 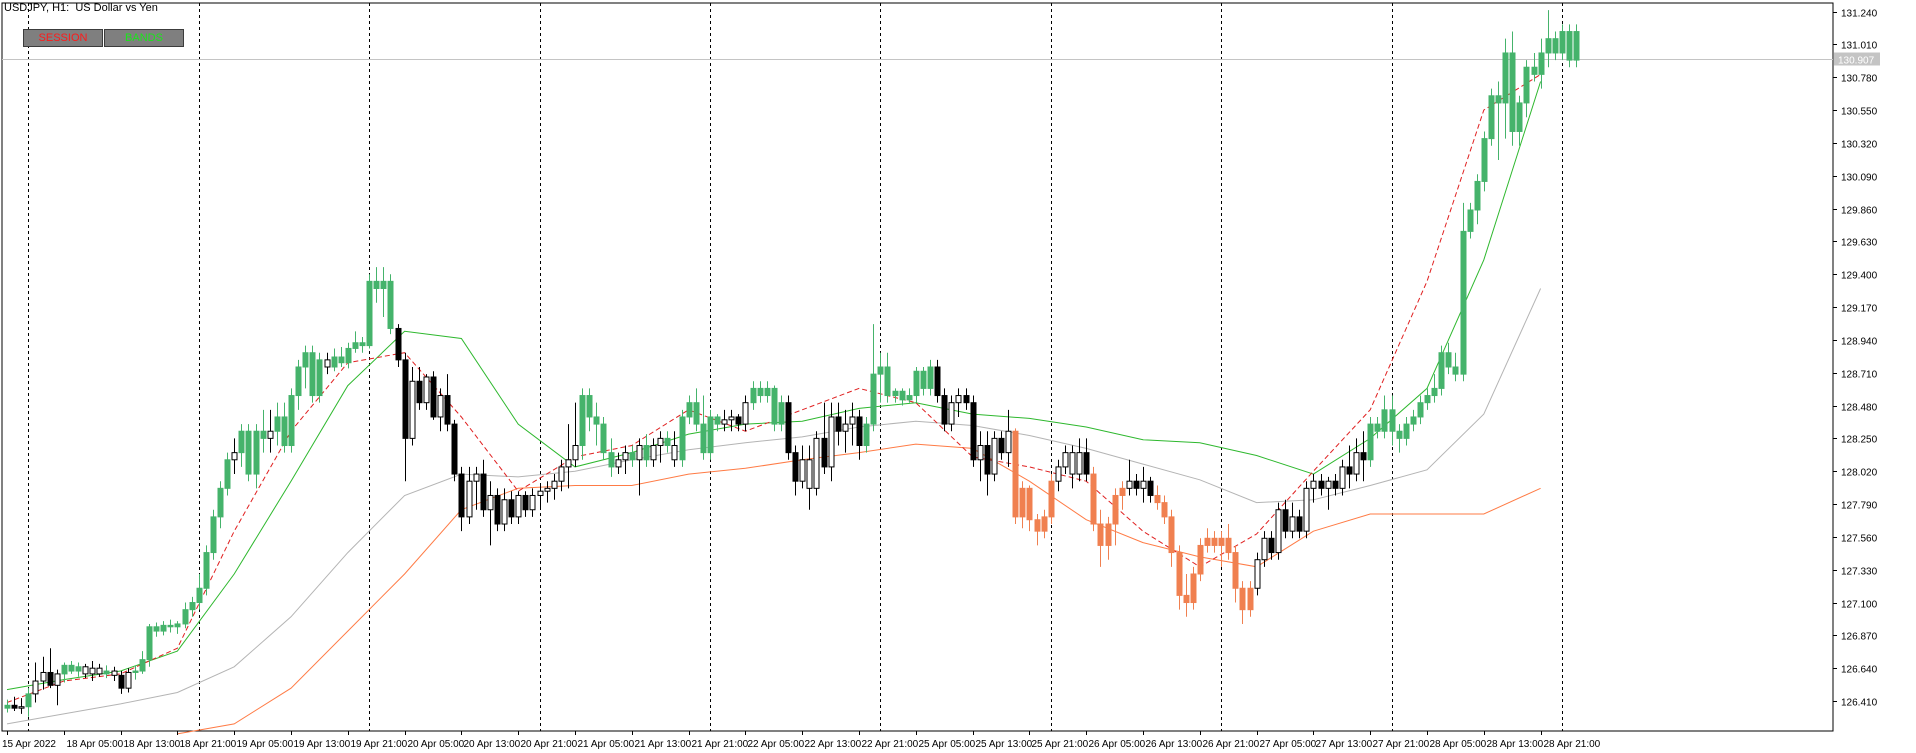 What do you see at coordinates (549, 744) in the screenshot?
I see `x-tick-label: 20 Apr 21:00` at bounding box center [549, 744].